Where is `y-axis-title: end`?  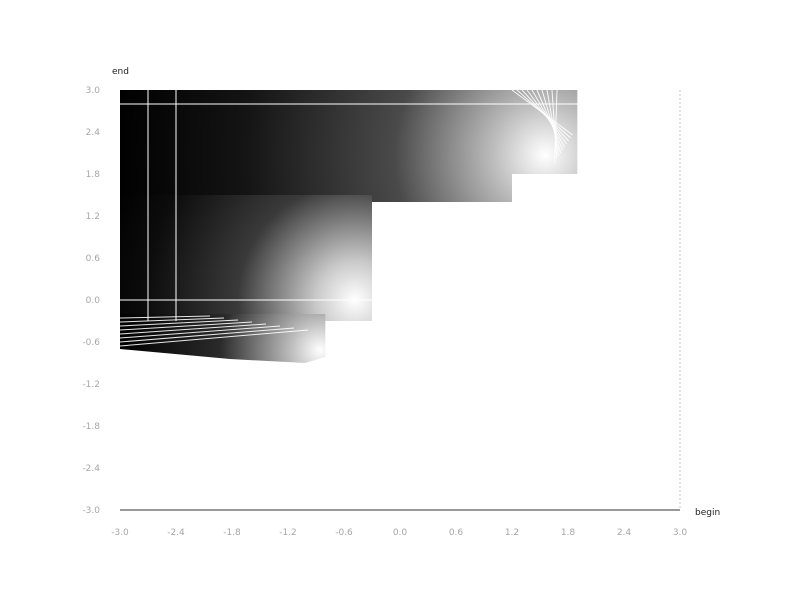 y-axis-title: end is located at coordinates (120, 72).